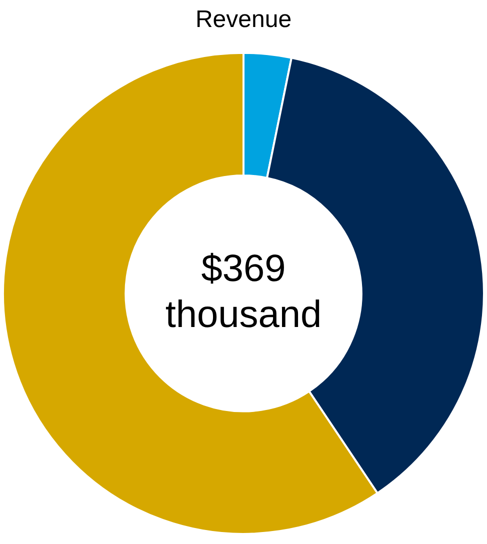 Image resolution: width=487 pixels, height=544 pixels. I want to click on text: $369 thousand, so click(243, 292).